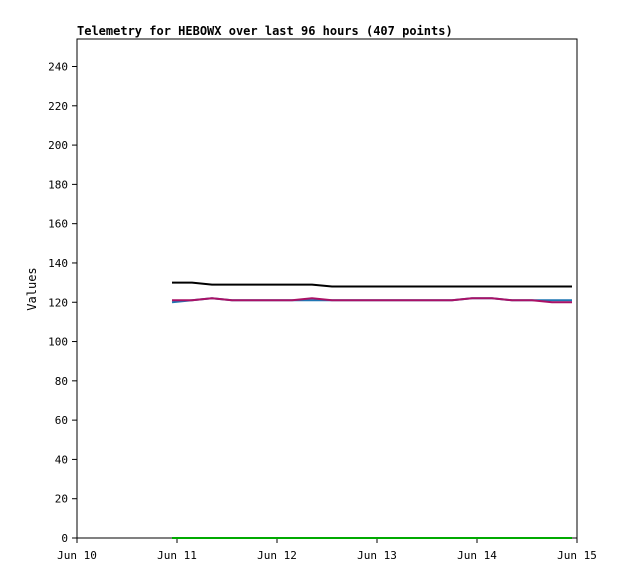  I want to click on y-tick-label: 120, so click(58, 302).